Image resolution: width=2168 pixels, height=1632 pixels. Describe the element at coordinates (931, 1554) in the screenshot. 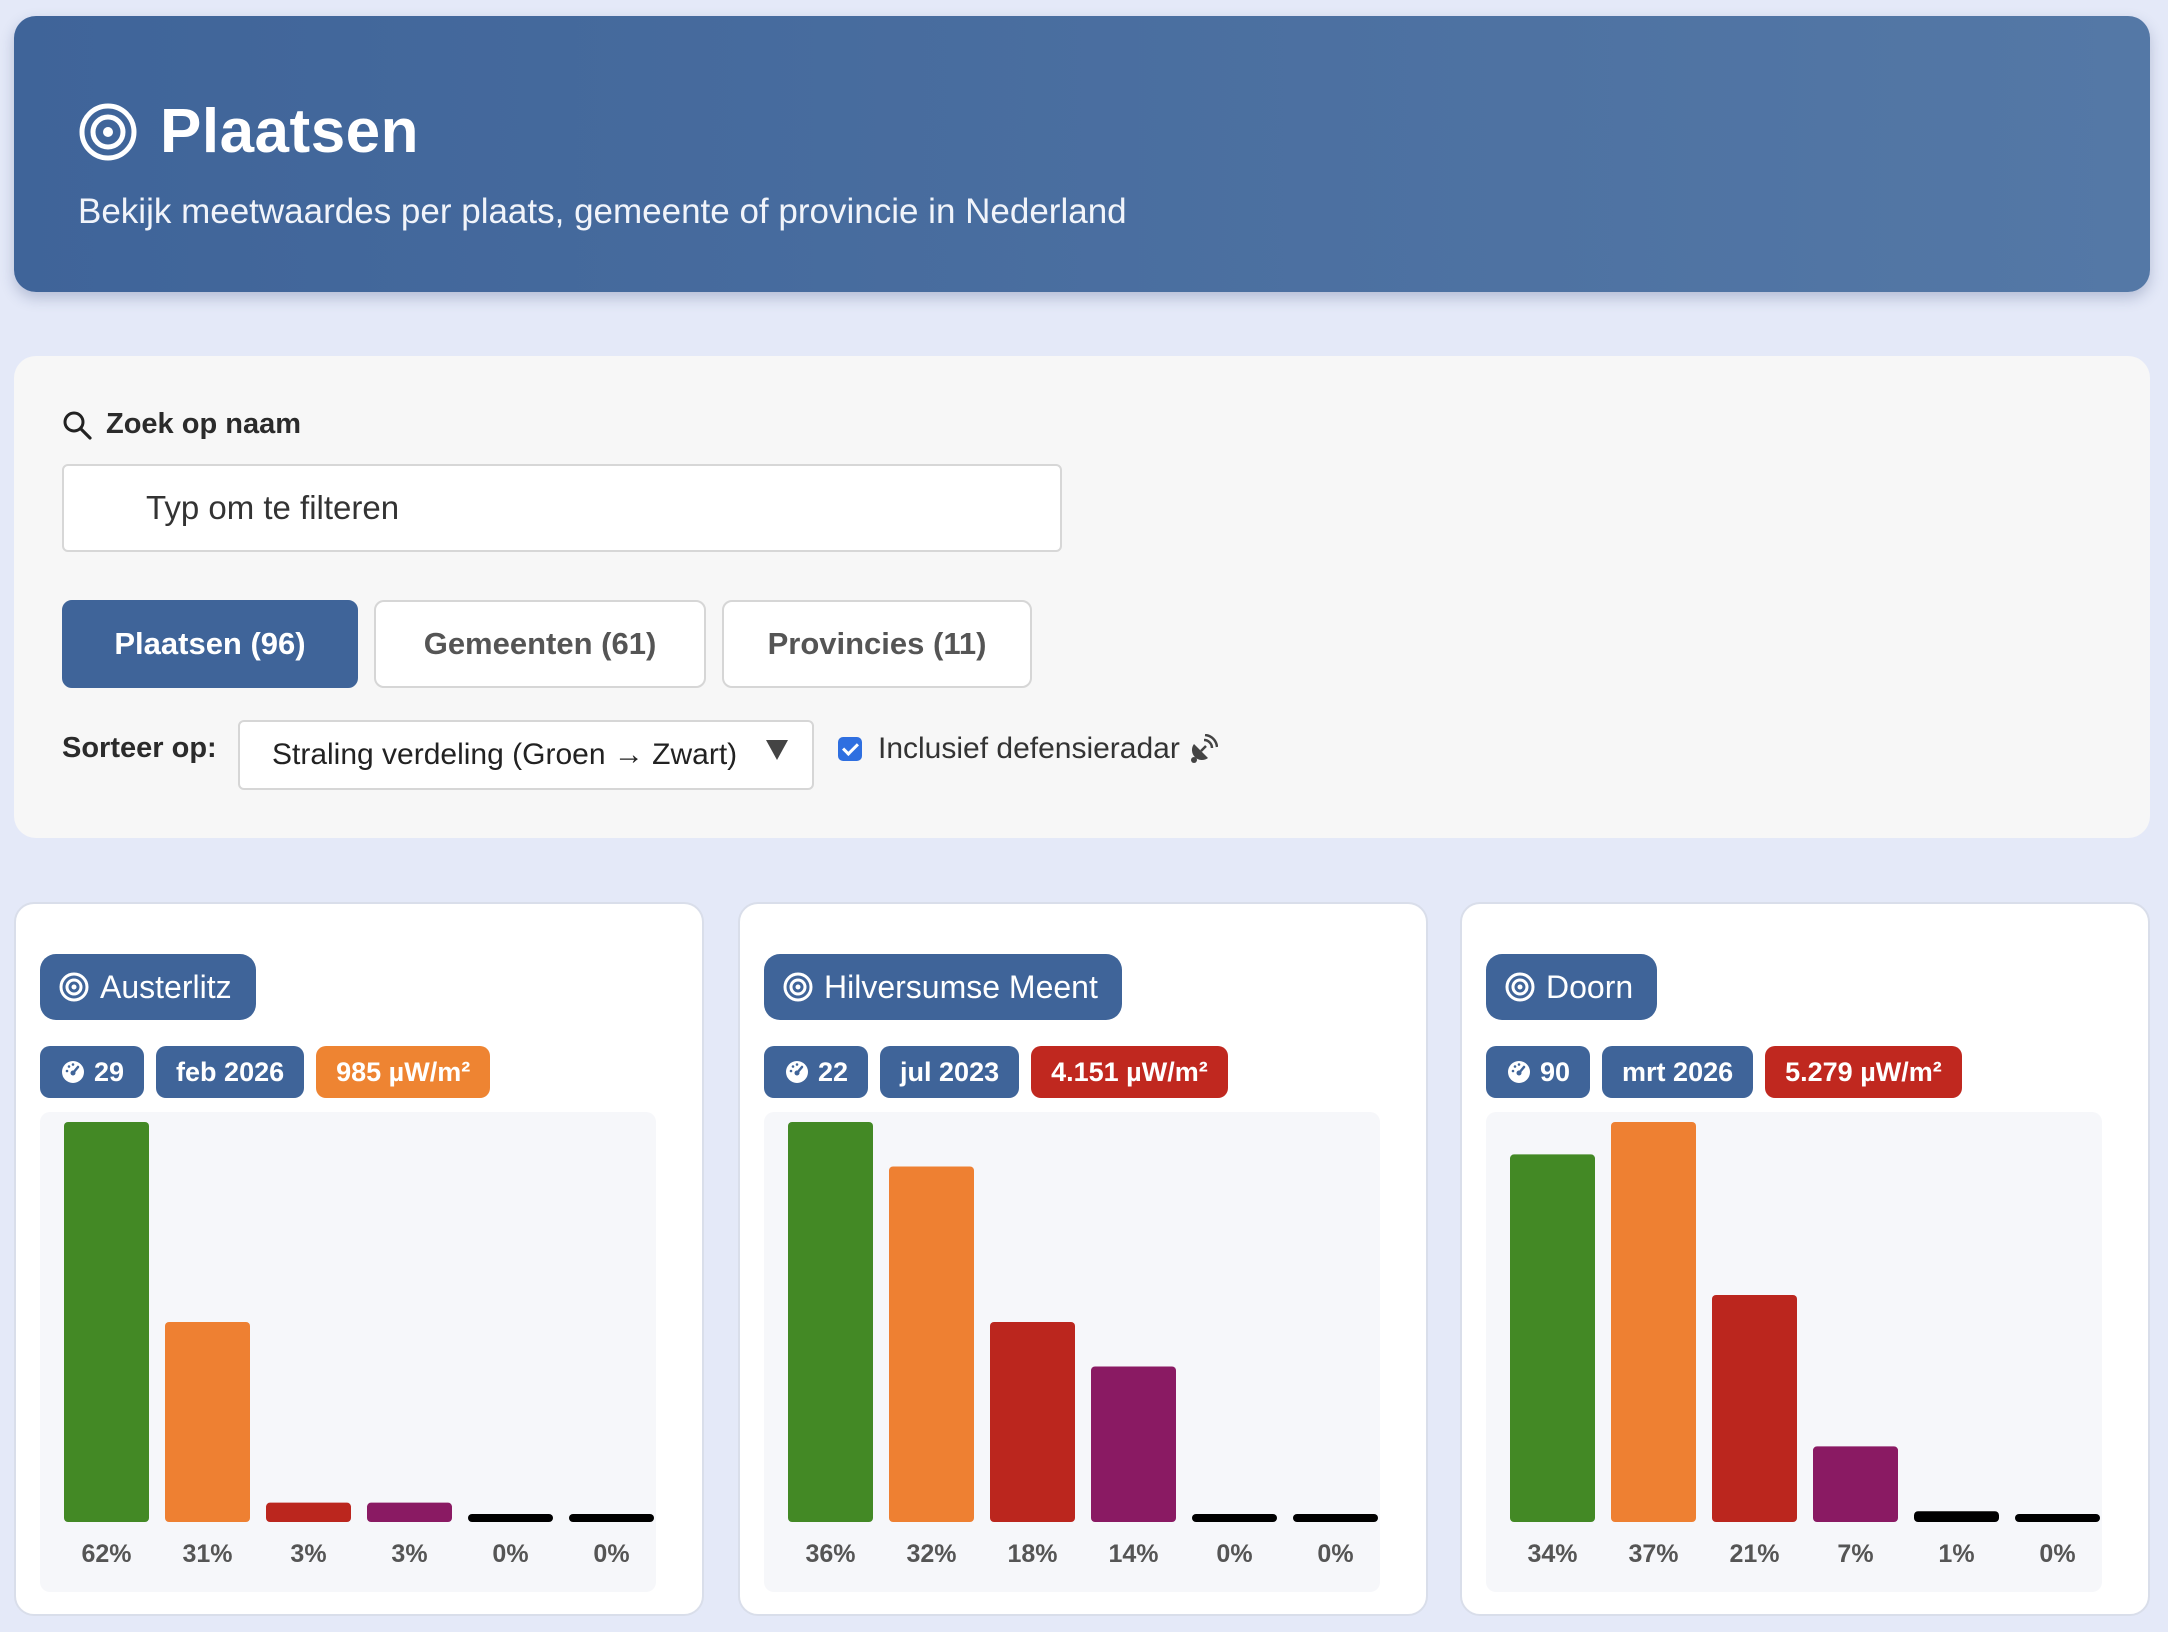

I see `chart-bar-label: 32%` at that location.